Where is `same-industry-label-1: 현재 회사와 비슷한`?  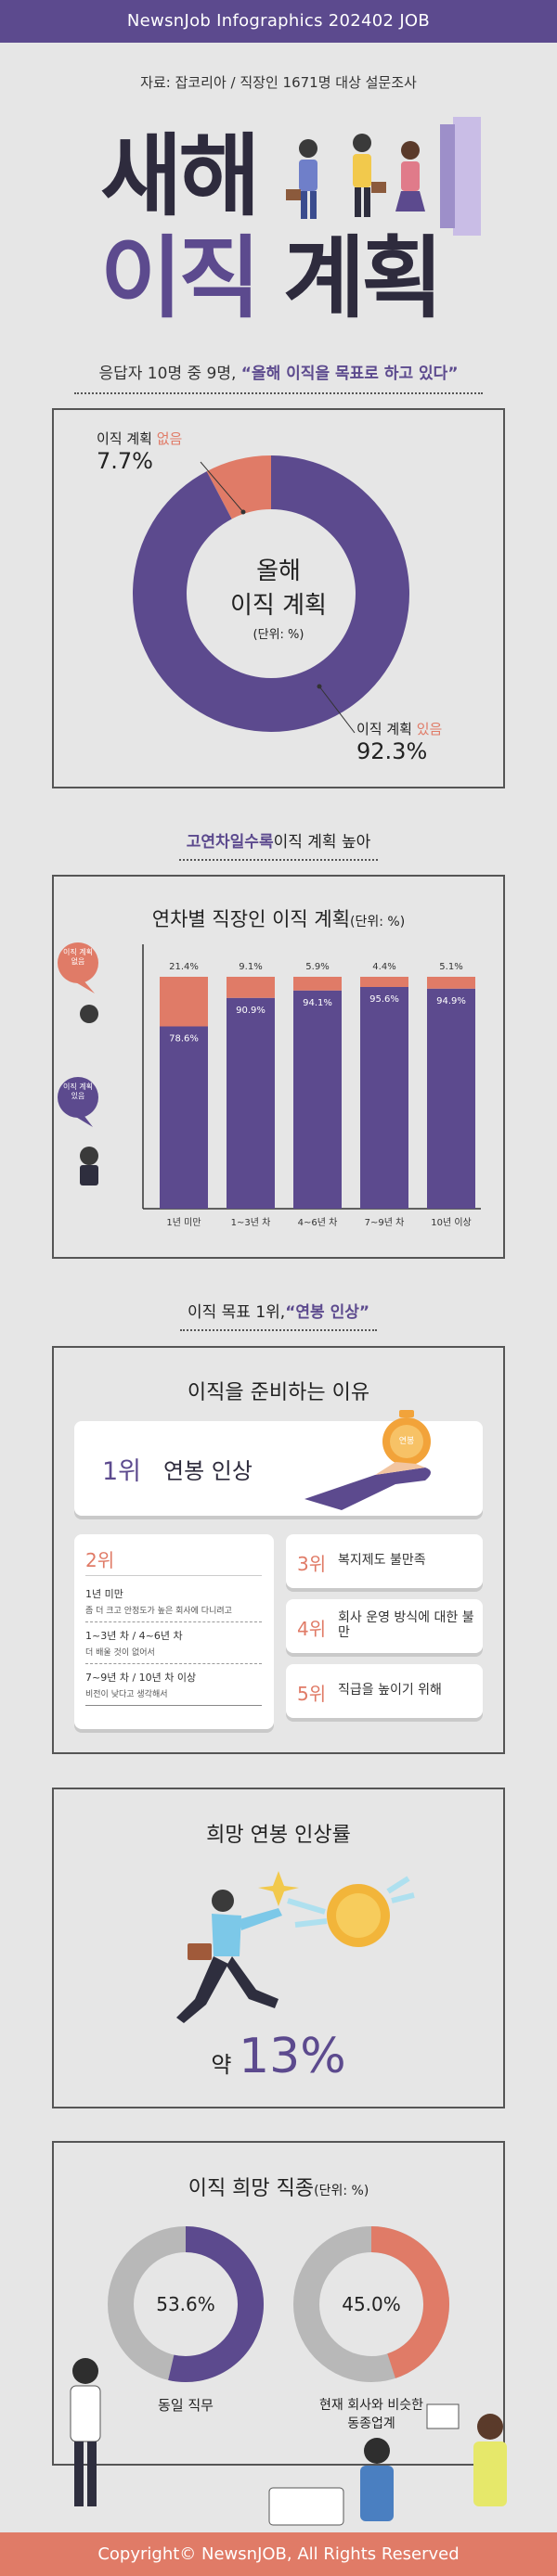
same-industry-label-1: 현재 회사와 비슷한 is located at coordinates (371, 2405).